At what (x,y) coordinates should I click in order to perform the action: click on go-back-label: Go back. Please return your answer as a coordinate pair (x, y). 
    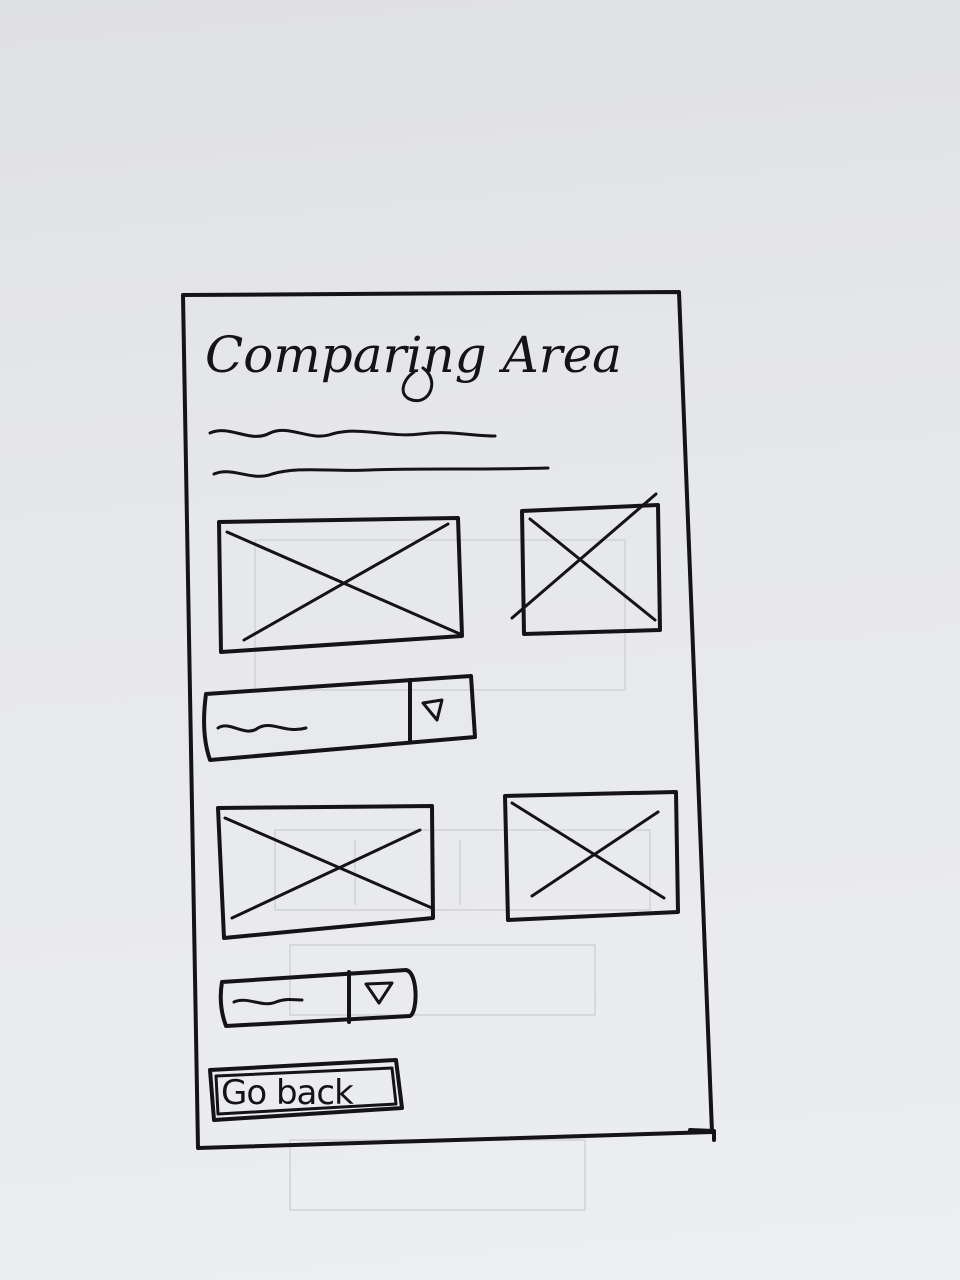
    Looking at the image, I should click on (287, 1093).